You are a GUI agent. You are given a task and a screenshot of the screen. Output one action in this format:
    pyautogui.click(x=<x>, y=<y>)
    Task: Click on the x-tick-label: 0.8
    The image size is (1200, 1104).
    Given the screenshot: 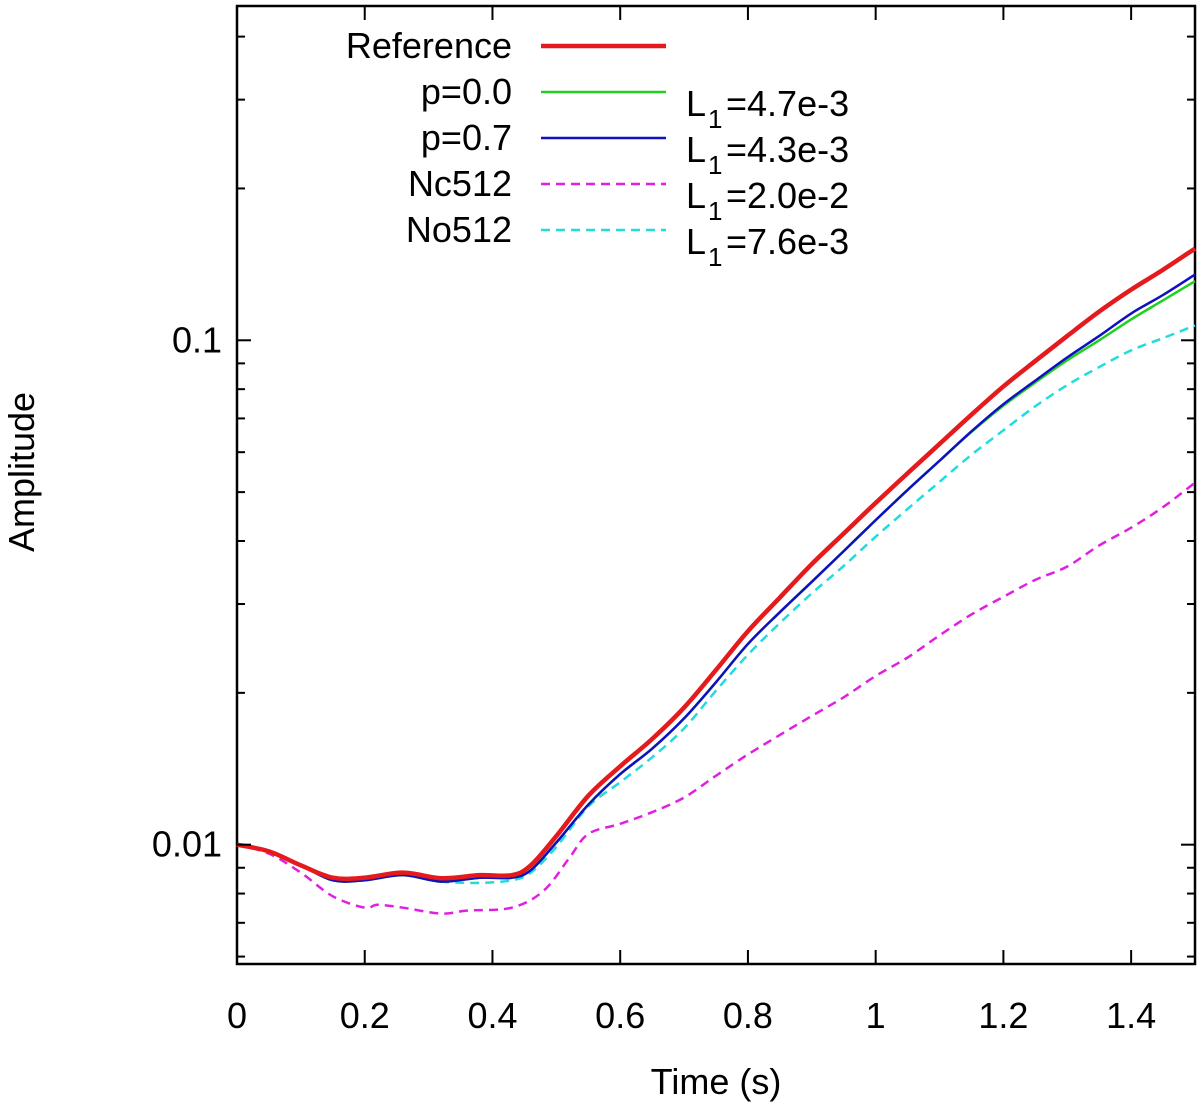 What is the action you would take?
    pyautogui.click(x=748, y=1015)
    